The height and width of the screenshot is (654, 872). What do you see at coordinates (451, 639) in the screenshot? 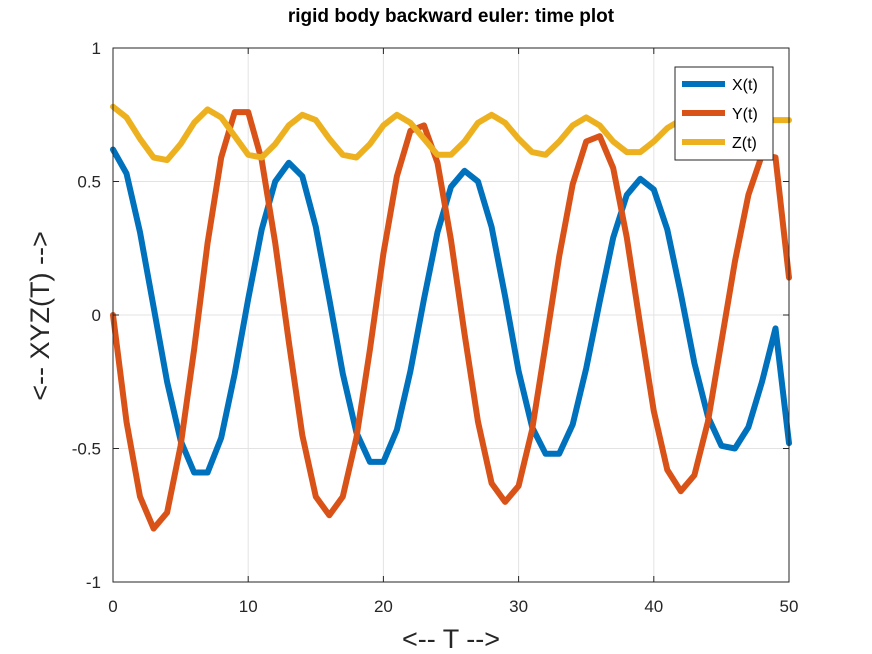
I see `x-axis-label: <-- T -->` at bounding box center [451, 639].